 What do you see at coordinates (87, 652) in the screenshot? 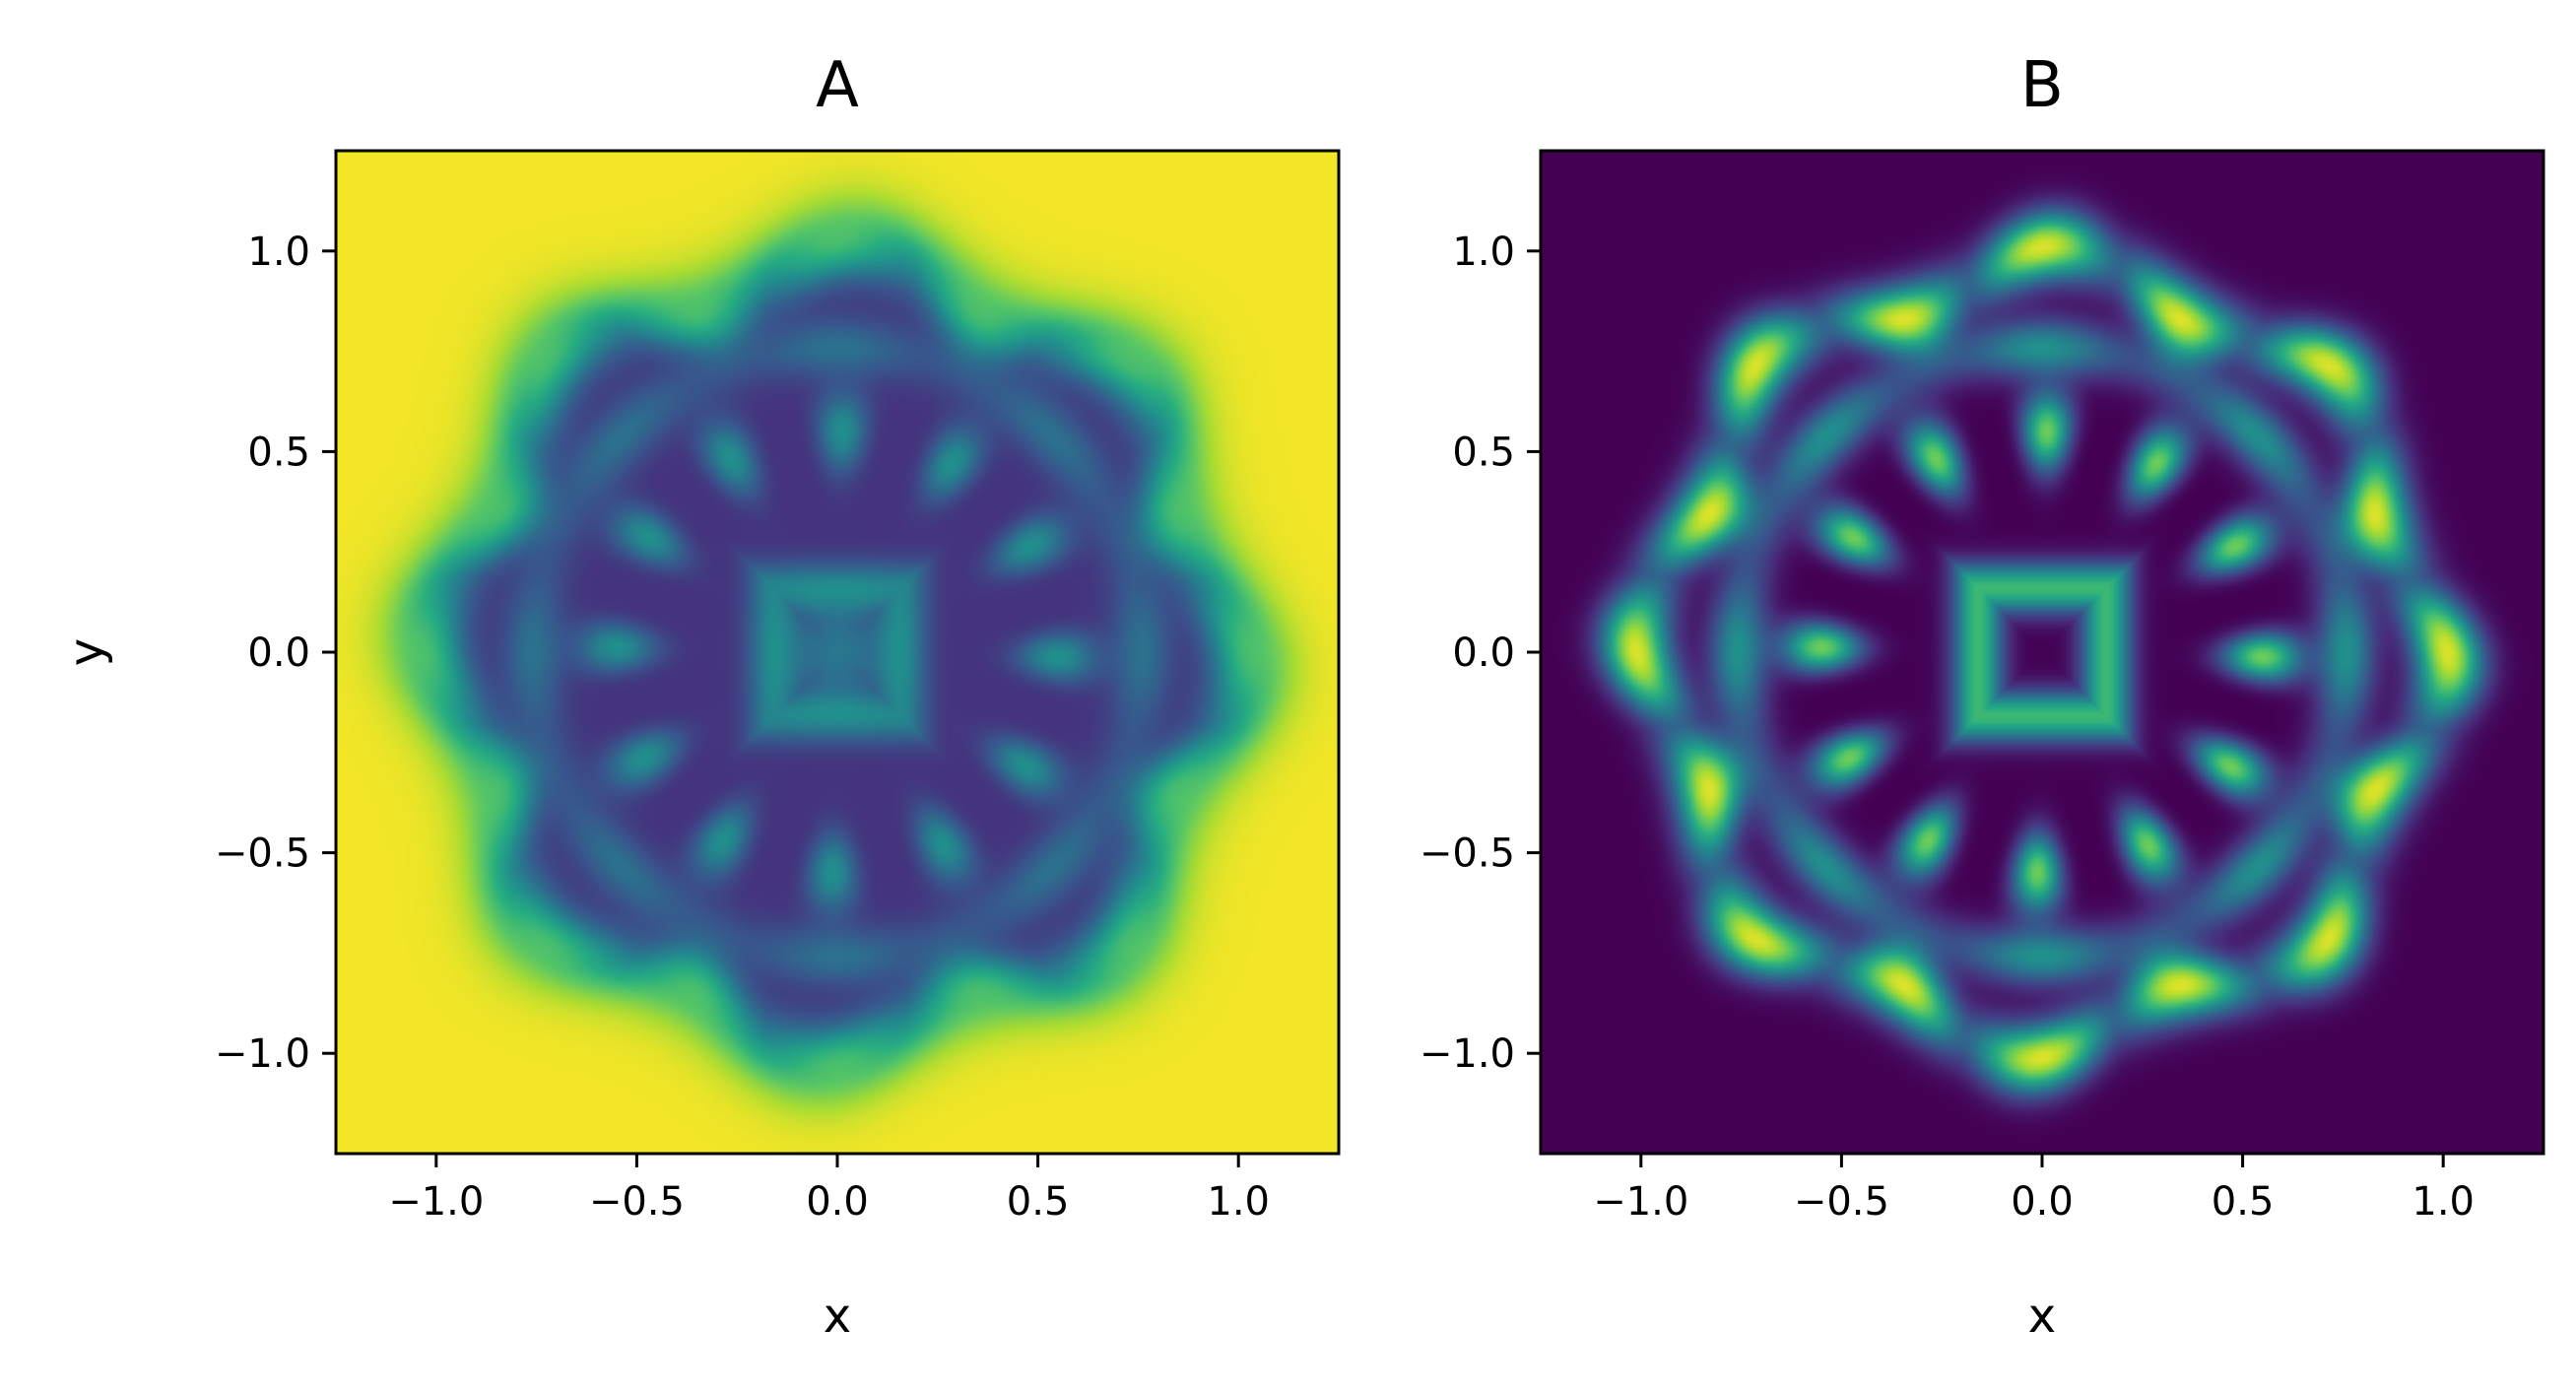
I see `y-axis-label: y` at bounding box center [87, 652].